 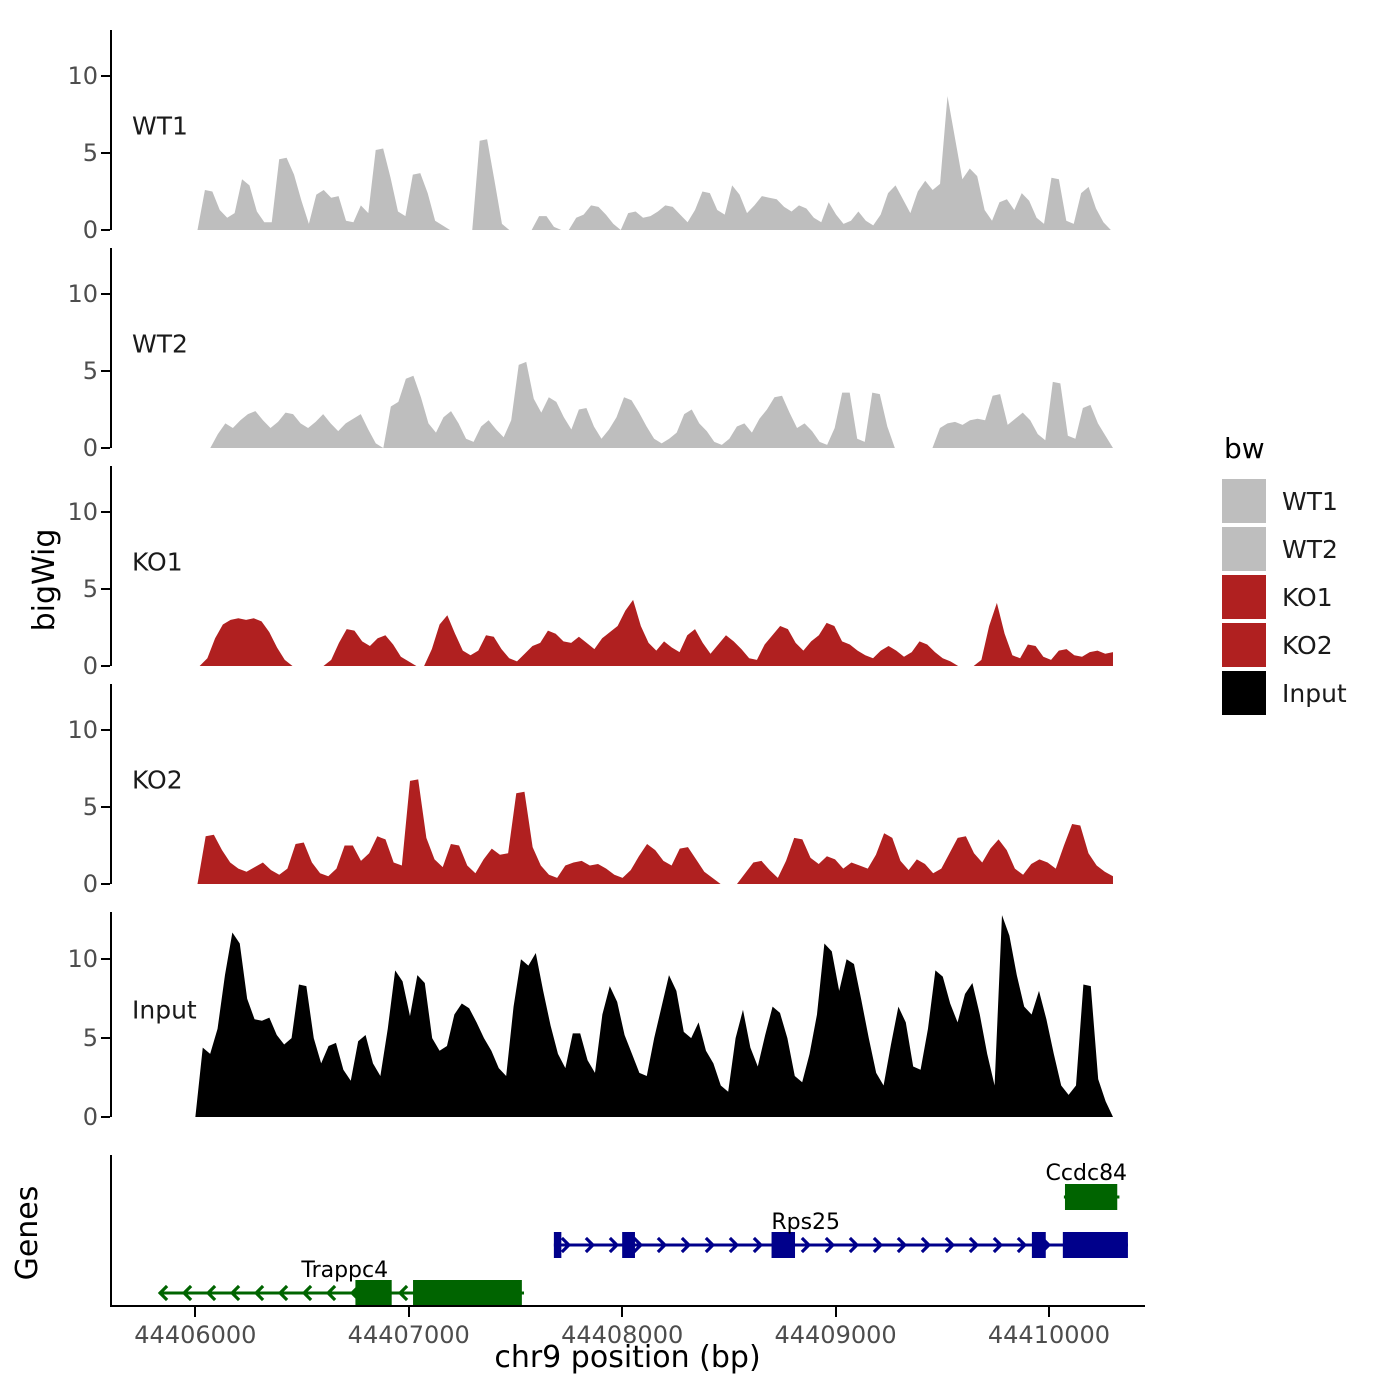 What do you see at coordinates (654, 1016) in the screenshot?
I see `signal-area-input` at bounding box center [654, 1016].